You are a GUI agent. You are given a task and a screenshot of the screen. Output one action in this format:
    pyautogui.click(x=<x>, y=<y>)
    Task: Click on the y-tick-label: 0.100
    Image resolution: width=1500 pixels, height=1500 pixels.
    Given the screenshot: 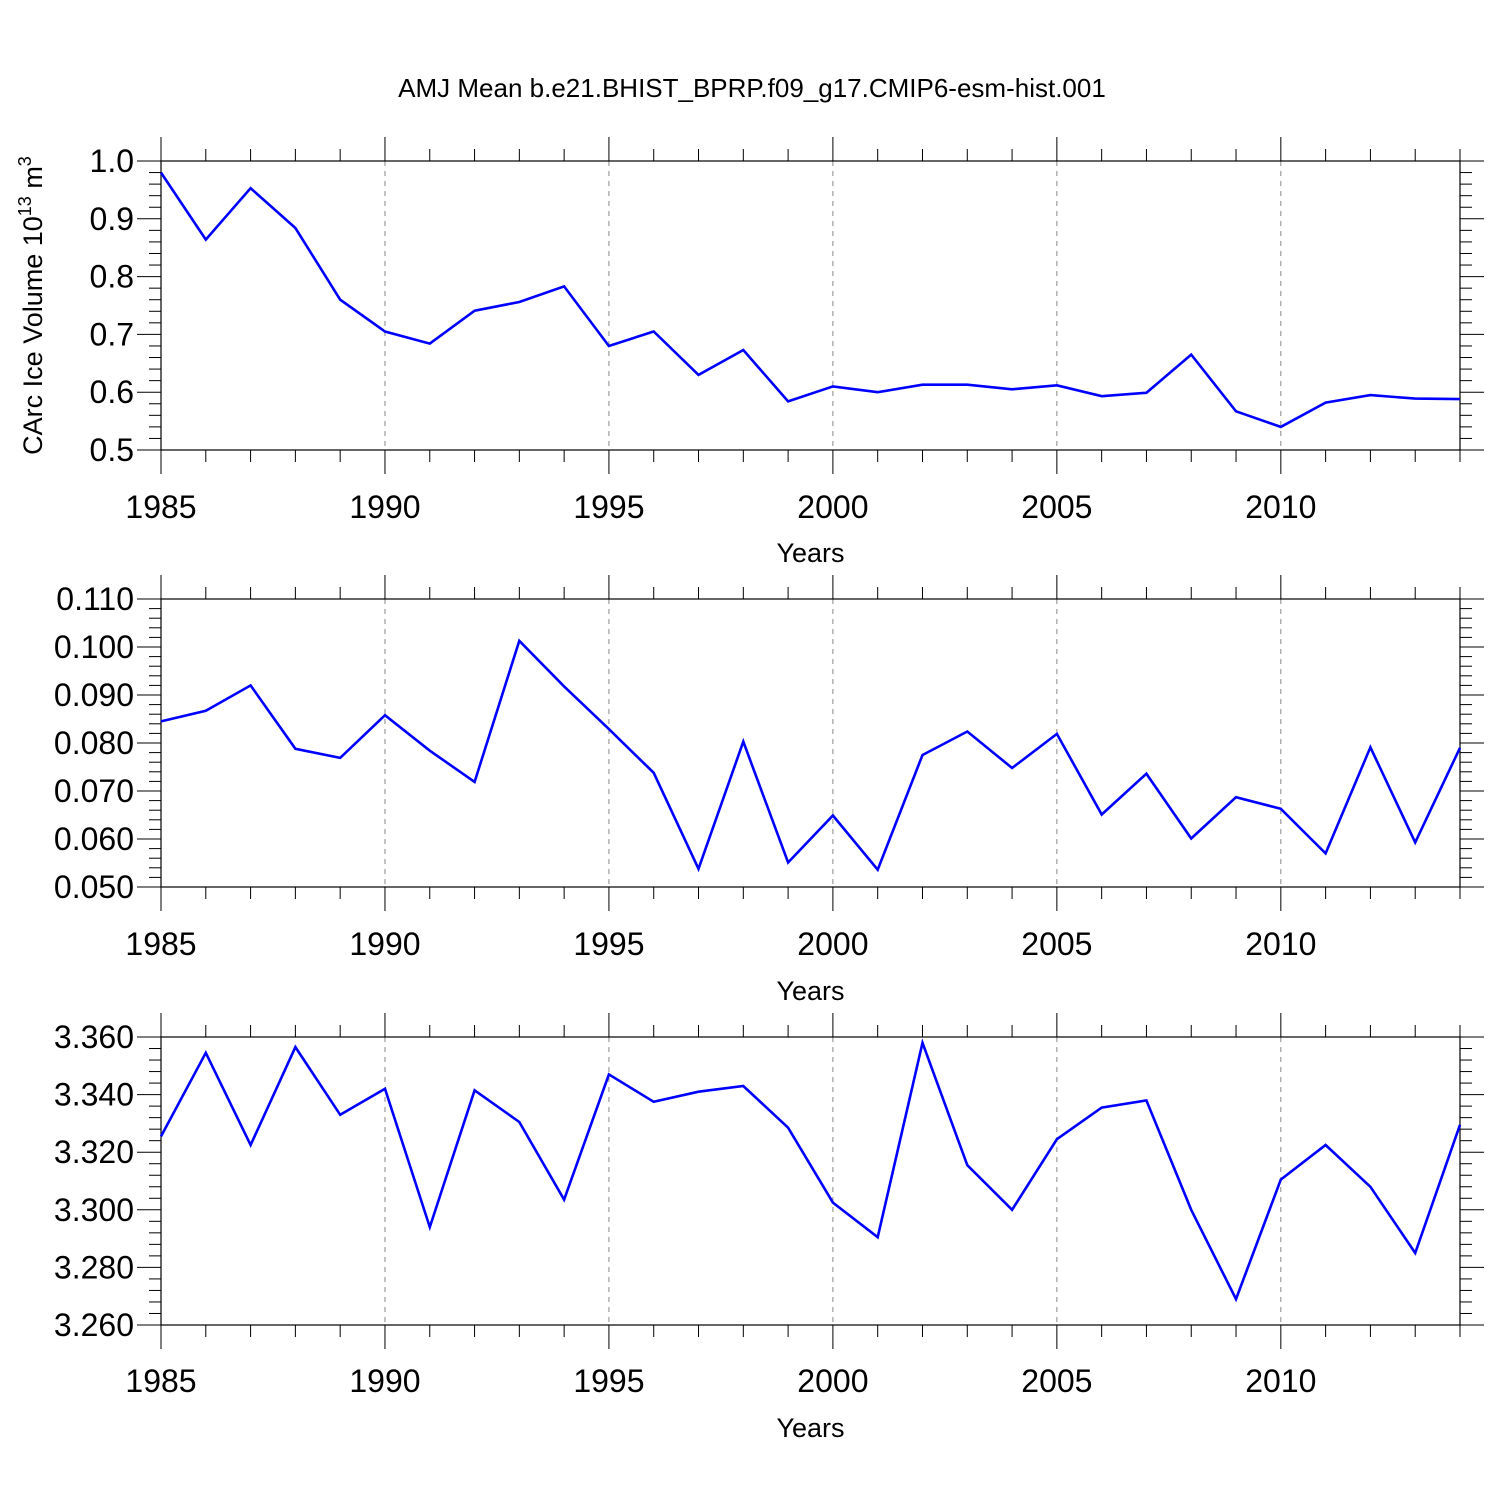 What is the action you would take?
    pyautogui.click(x=94, y=647)
    